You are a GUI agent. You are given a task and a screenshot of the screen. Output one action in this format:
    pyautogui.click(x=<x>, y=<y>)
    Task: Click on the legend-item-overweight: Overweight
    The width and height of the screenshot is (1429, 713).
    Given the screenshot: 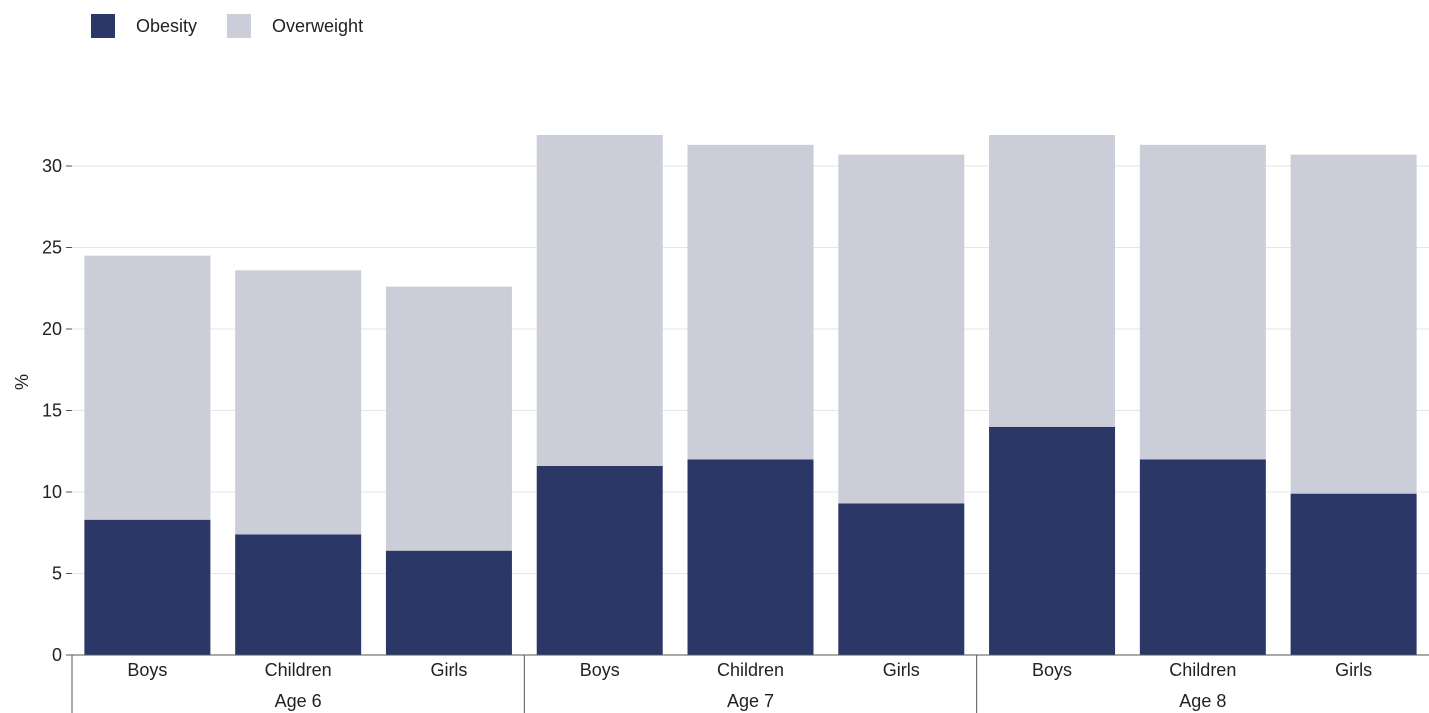 What is the action you would take?
    pyautogui.click(x=295, y=26)
    